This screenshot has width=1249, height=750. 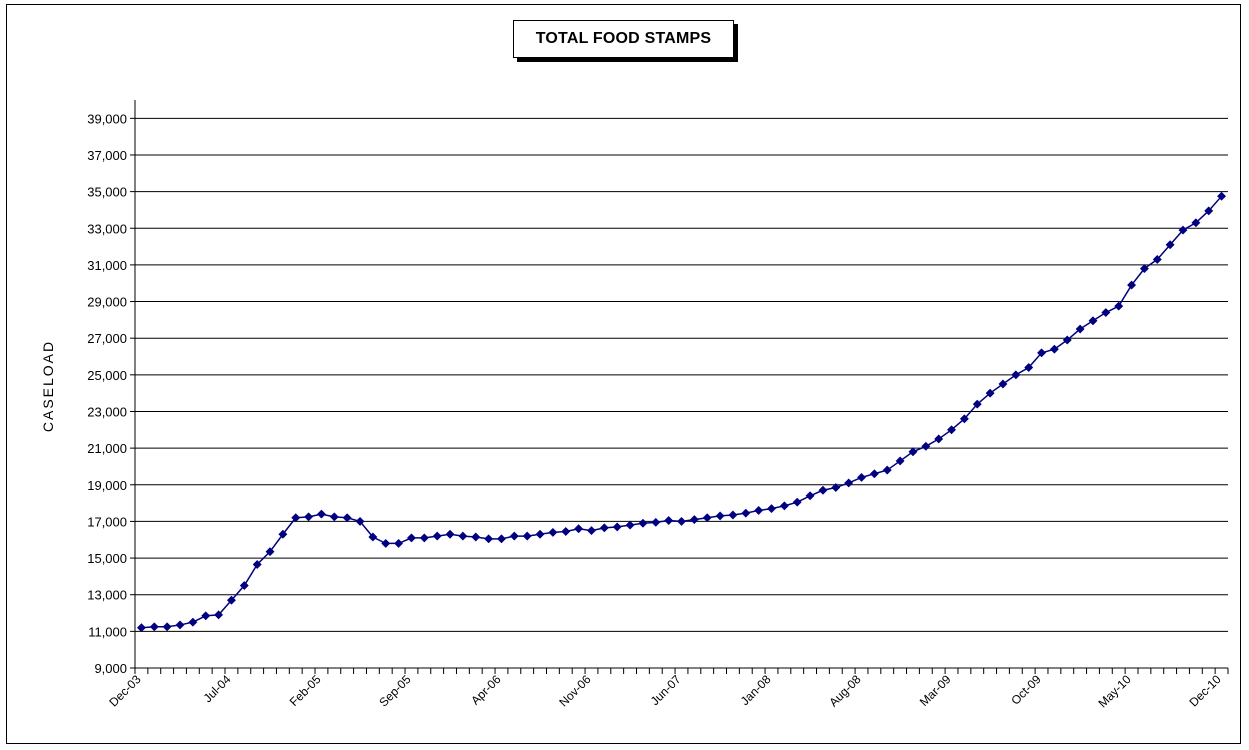 I want to click on x-tick-label: Nov-06, so click(x=574, y=690).